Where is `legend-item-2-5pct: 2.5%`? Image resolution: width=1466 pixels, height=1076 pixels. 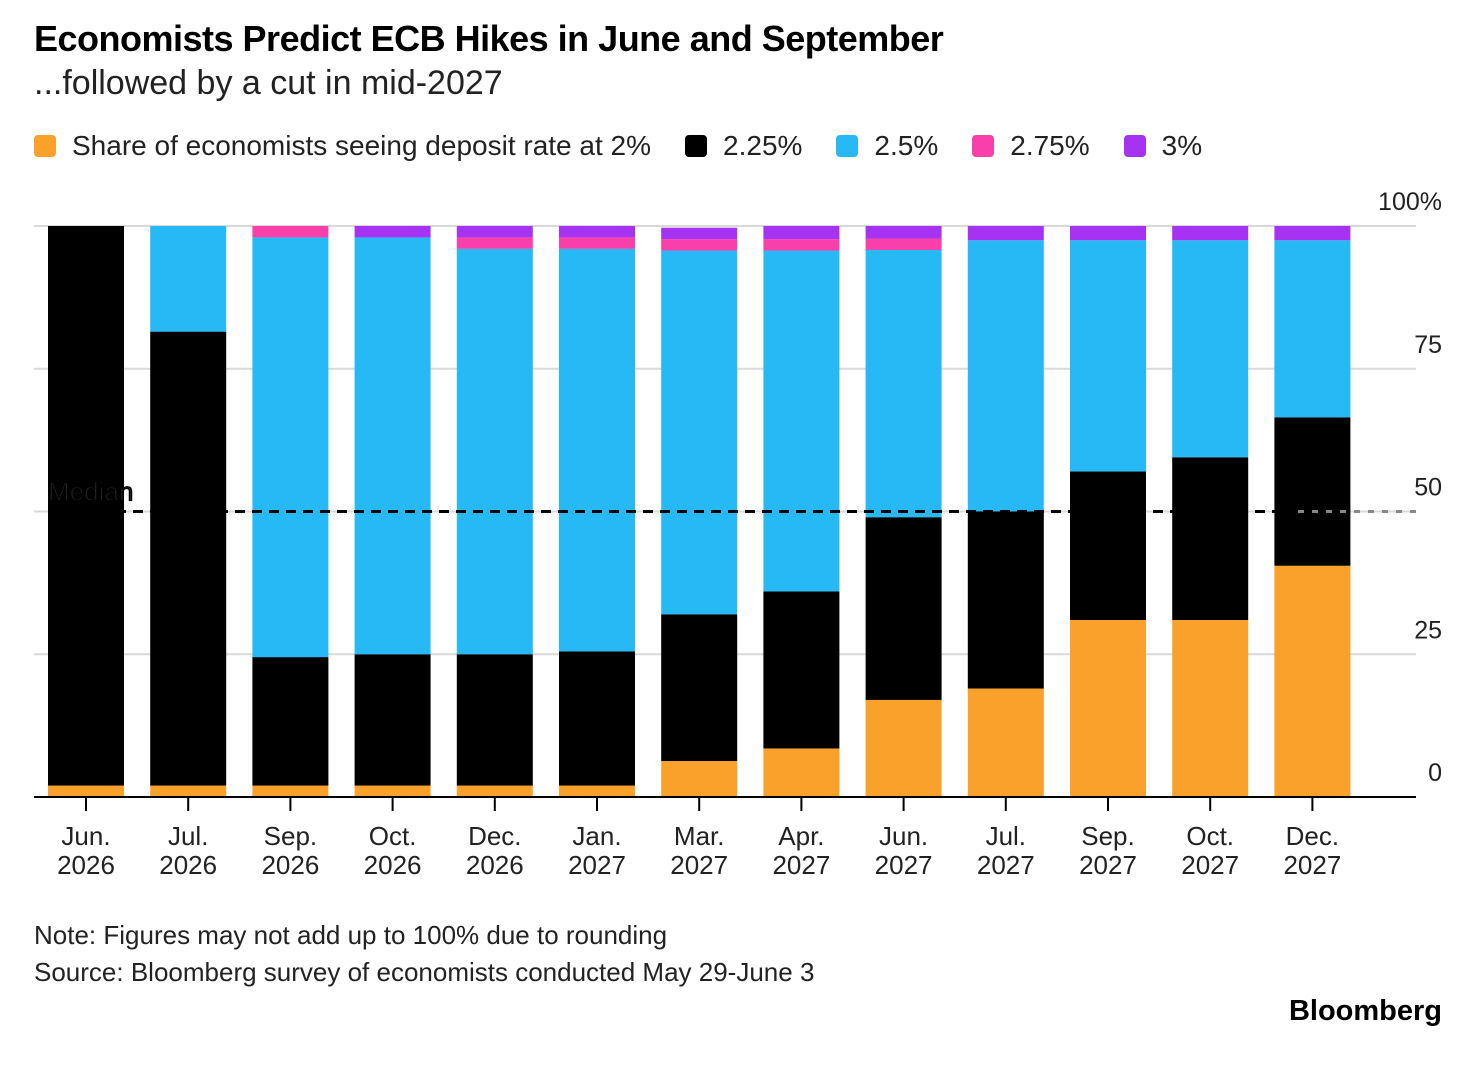 legend-item-2-5pct: 2.5% is located at coordinates (887, 146).